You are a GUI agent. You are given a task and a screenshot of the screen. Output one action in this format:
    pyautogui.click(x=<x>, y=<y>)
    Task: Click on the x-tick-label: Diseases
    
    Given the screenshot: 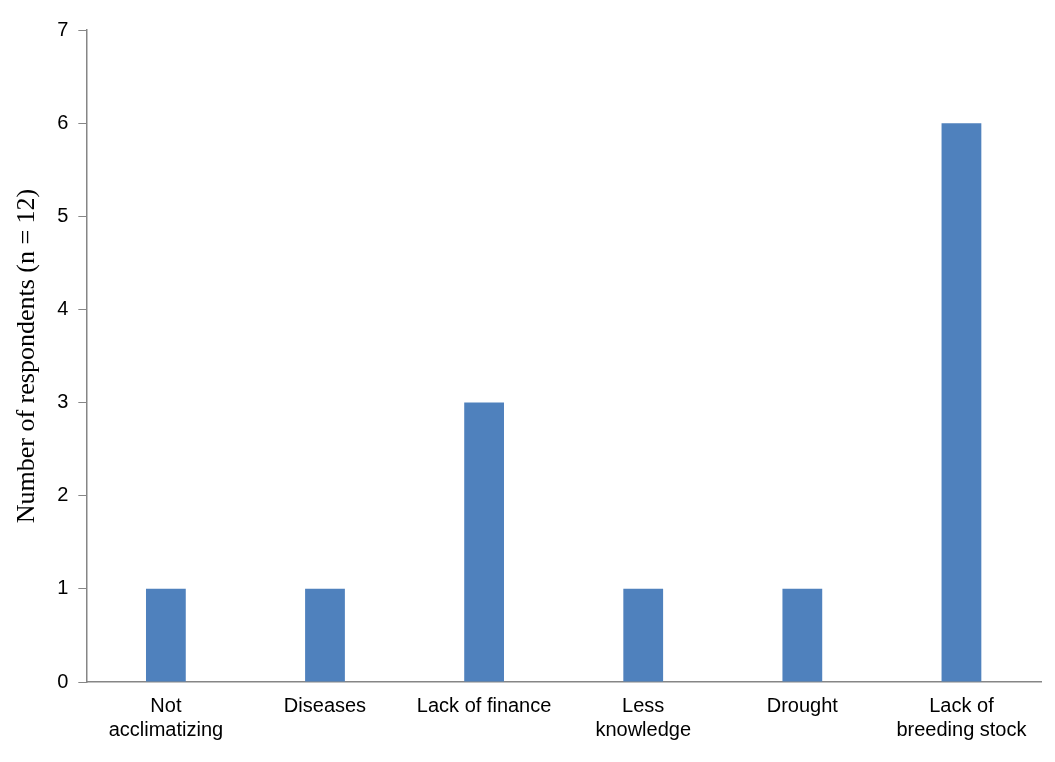 What is the action you would take?
    pyautogui.click(x=325, y=704)
    